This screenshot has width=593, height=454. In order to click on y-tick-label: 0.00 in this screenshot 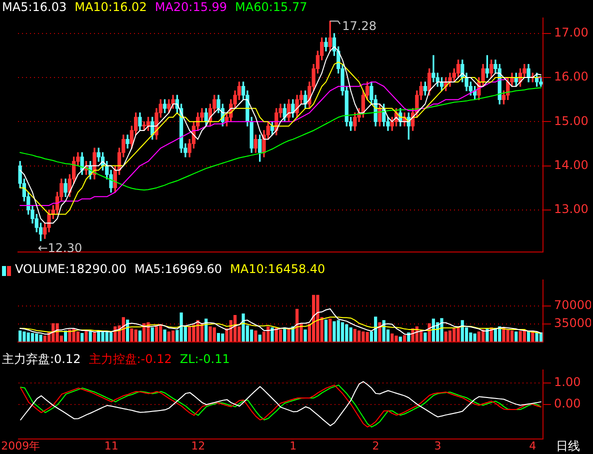, I will do `click(567, 403)`.